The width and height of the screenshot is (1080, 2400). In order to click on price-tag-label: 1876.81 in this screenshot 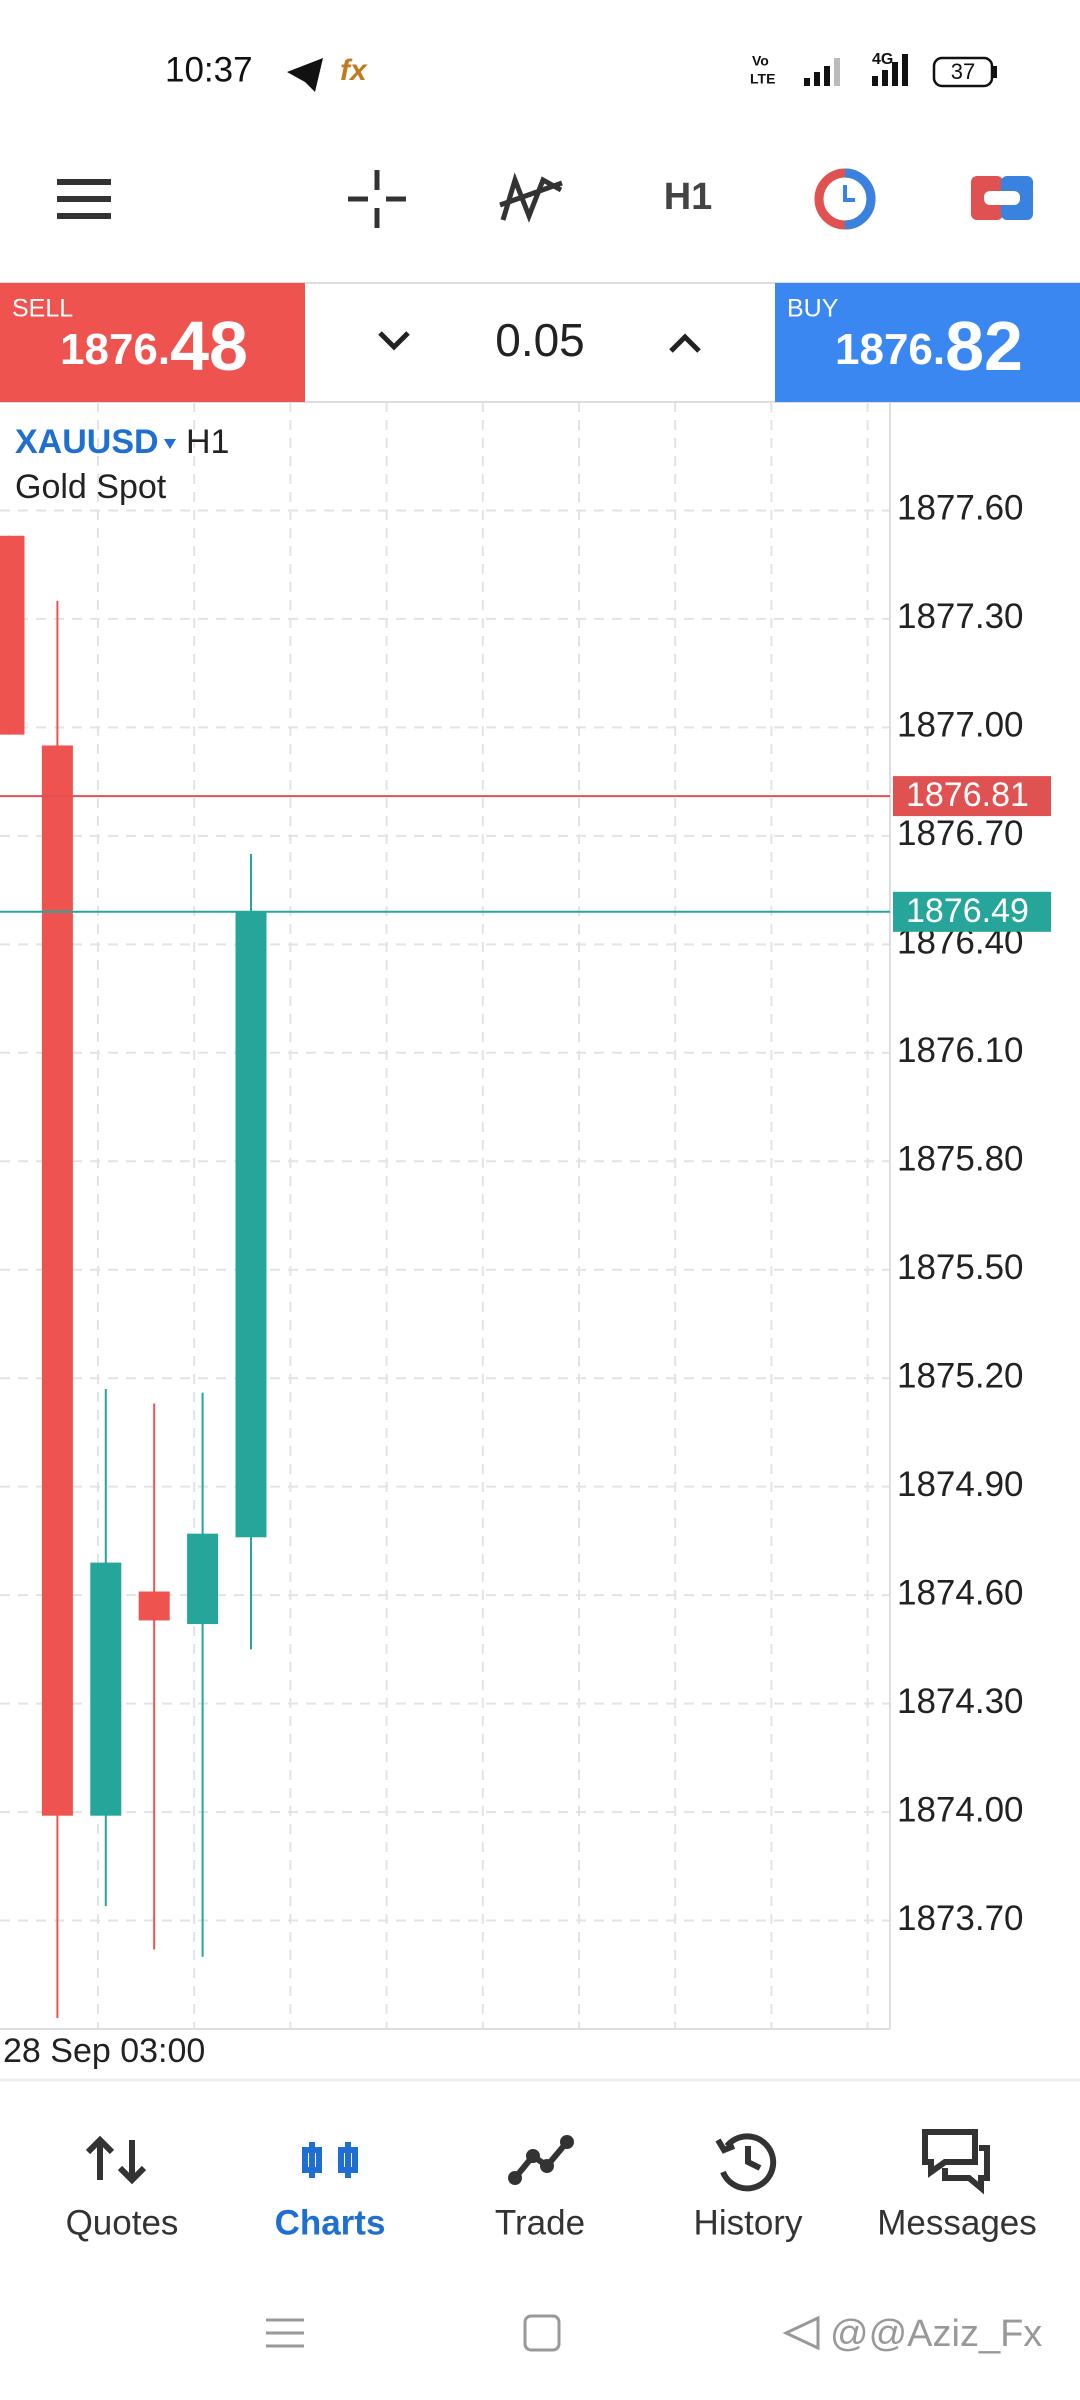, I will do `click(967, 795)`.